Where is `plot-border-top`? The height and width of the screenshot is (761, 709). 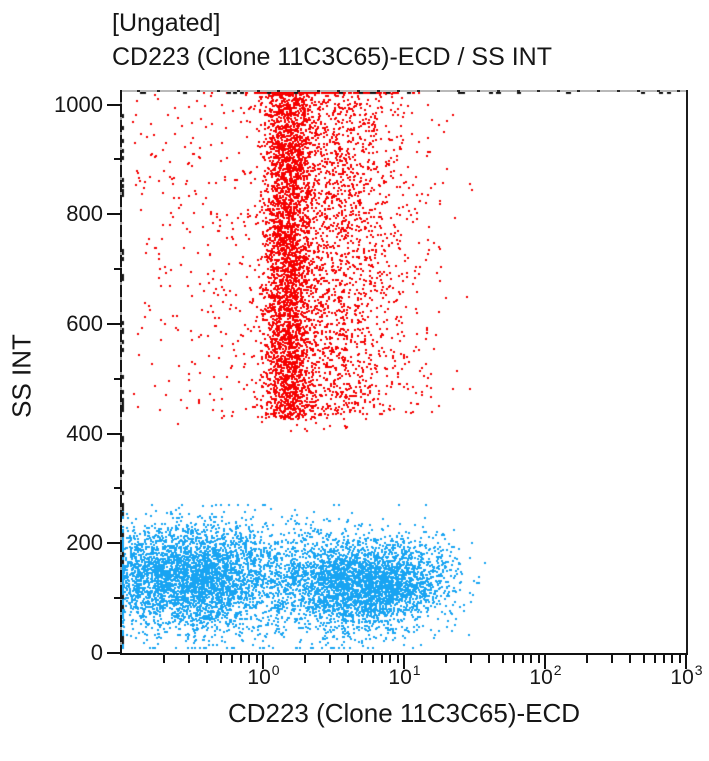 plot-border-top is located at coordinates (404, 91).